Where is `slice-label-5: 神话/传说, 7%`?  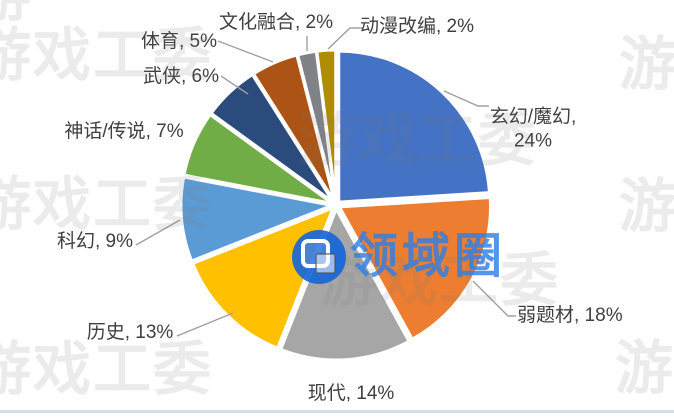 slice-label-5: 神话/传说, 7% is located at coordinates (124, 132).